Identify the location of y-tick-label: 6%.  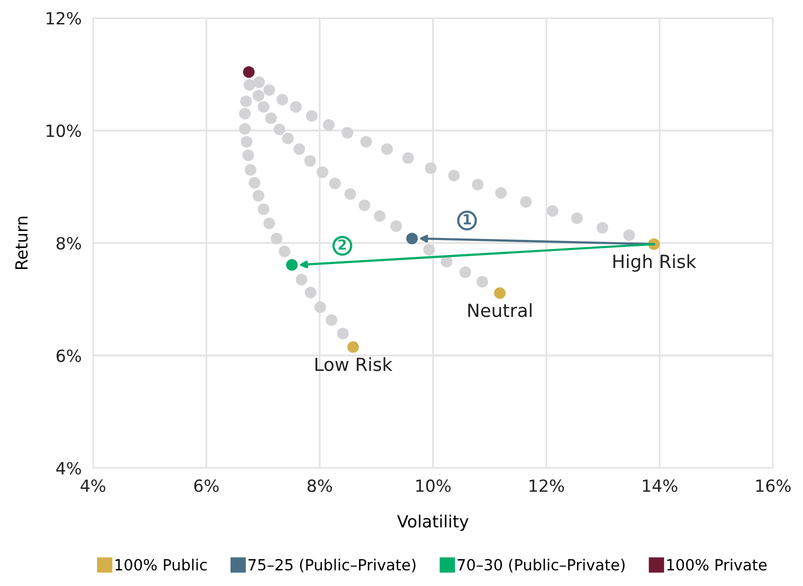
(68, 355).